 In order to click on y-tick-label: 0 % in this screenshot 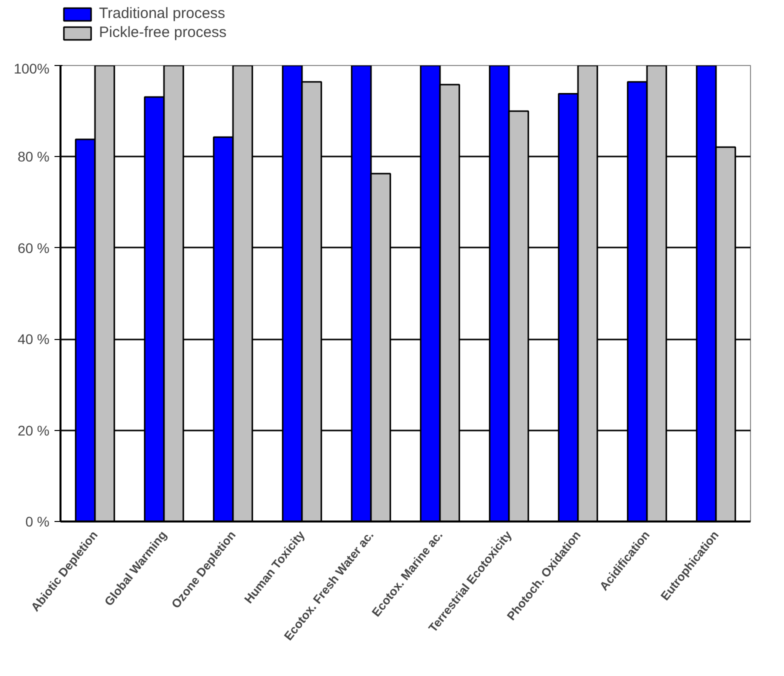, I will do `click(37, 522)`.